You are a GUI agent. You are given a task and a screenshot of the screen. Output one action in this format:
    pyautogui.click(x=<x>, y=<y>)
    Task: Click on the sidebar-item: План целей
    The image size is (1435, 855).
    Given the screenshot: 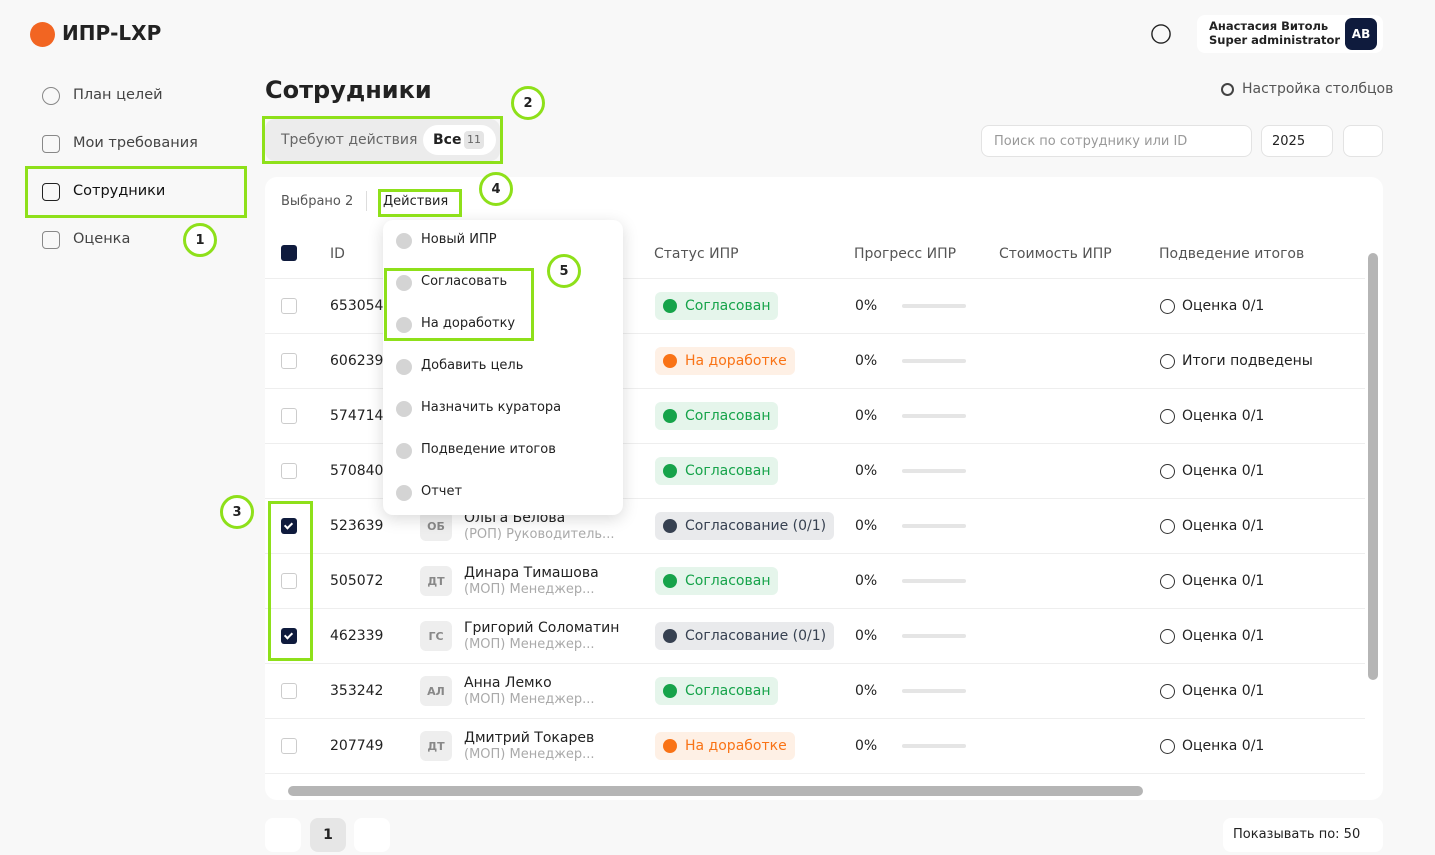 What is the action you would take?
    pyautogui.click(x=118, y=95)
    